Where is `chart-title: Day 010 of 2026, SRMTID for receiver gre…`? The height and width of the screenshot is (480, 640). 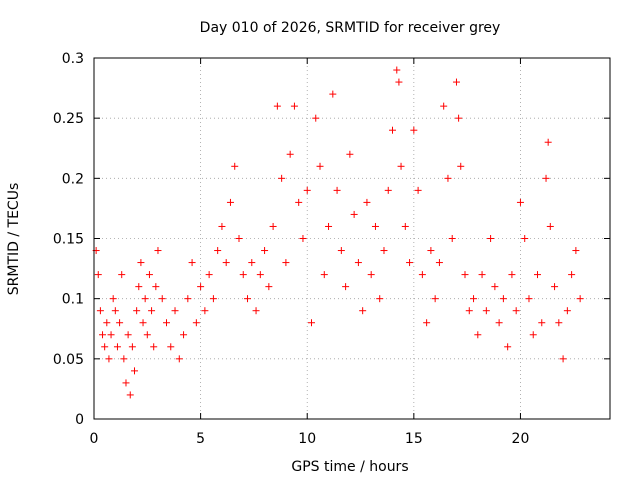
chart-title: Day 010 of 2026, SRMTID for receiver gre… is located at coordinates (350, 28).